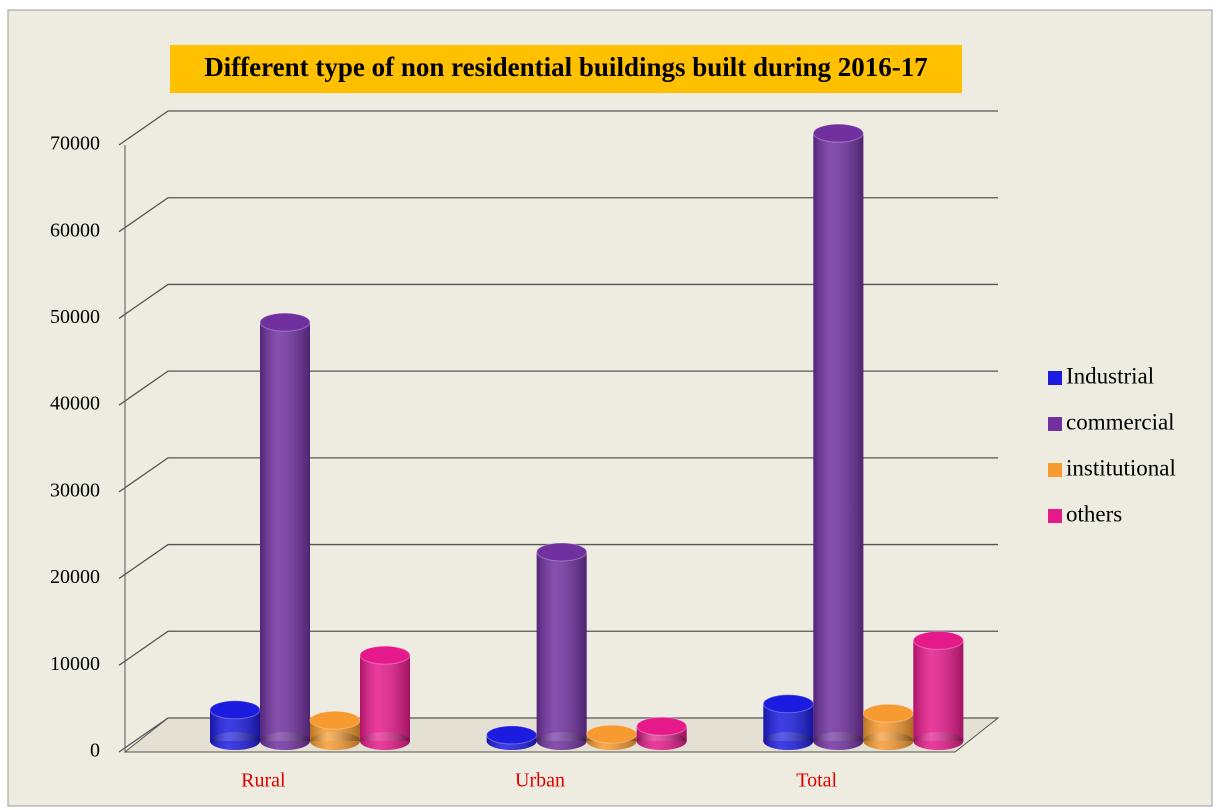 This screenshot has height=810, width=1221. I want to click on y-tick-label: 60000, so click(75, 230).